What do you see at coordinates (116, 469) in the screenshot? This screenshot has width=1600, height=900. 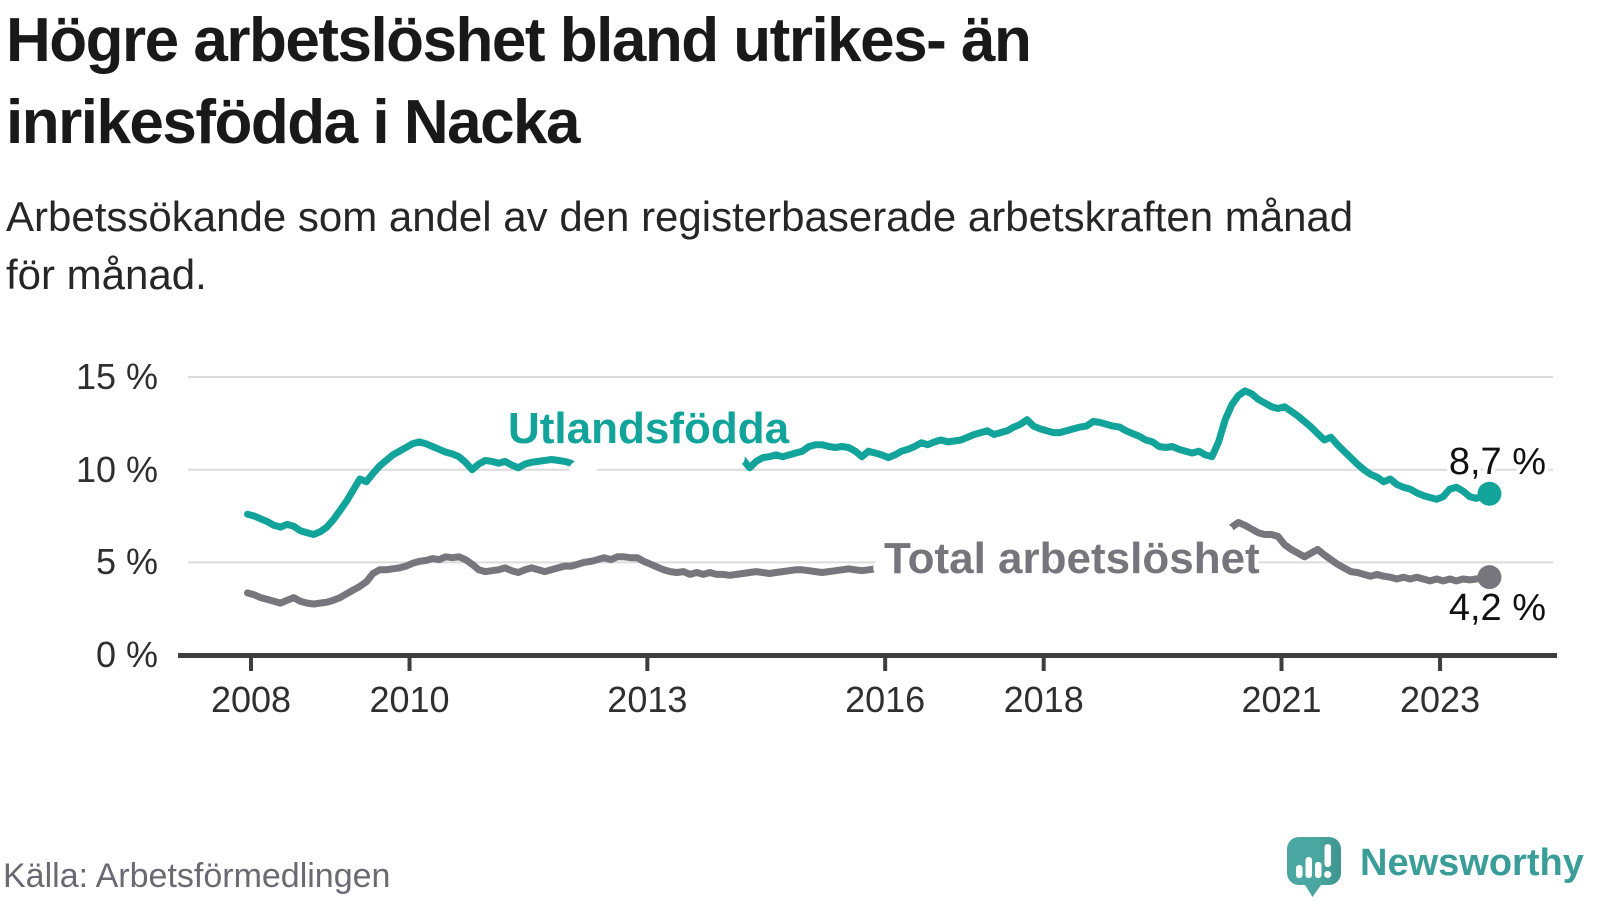 I see `y-axis-label: 10 %` at bounding box center [116, 469].